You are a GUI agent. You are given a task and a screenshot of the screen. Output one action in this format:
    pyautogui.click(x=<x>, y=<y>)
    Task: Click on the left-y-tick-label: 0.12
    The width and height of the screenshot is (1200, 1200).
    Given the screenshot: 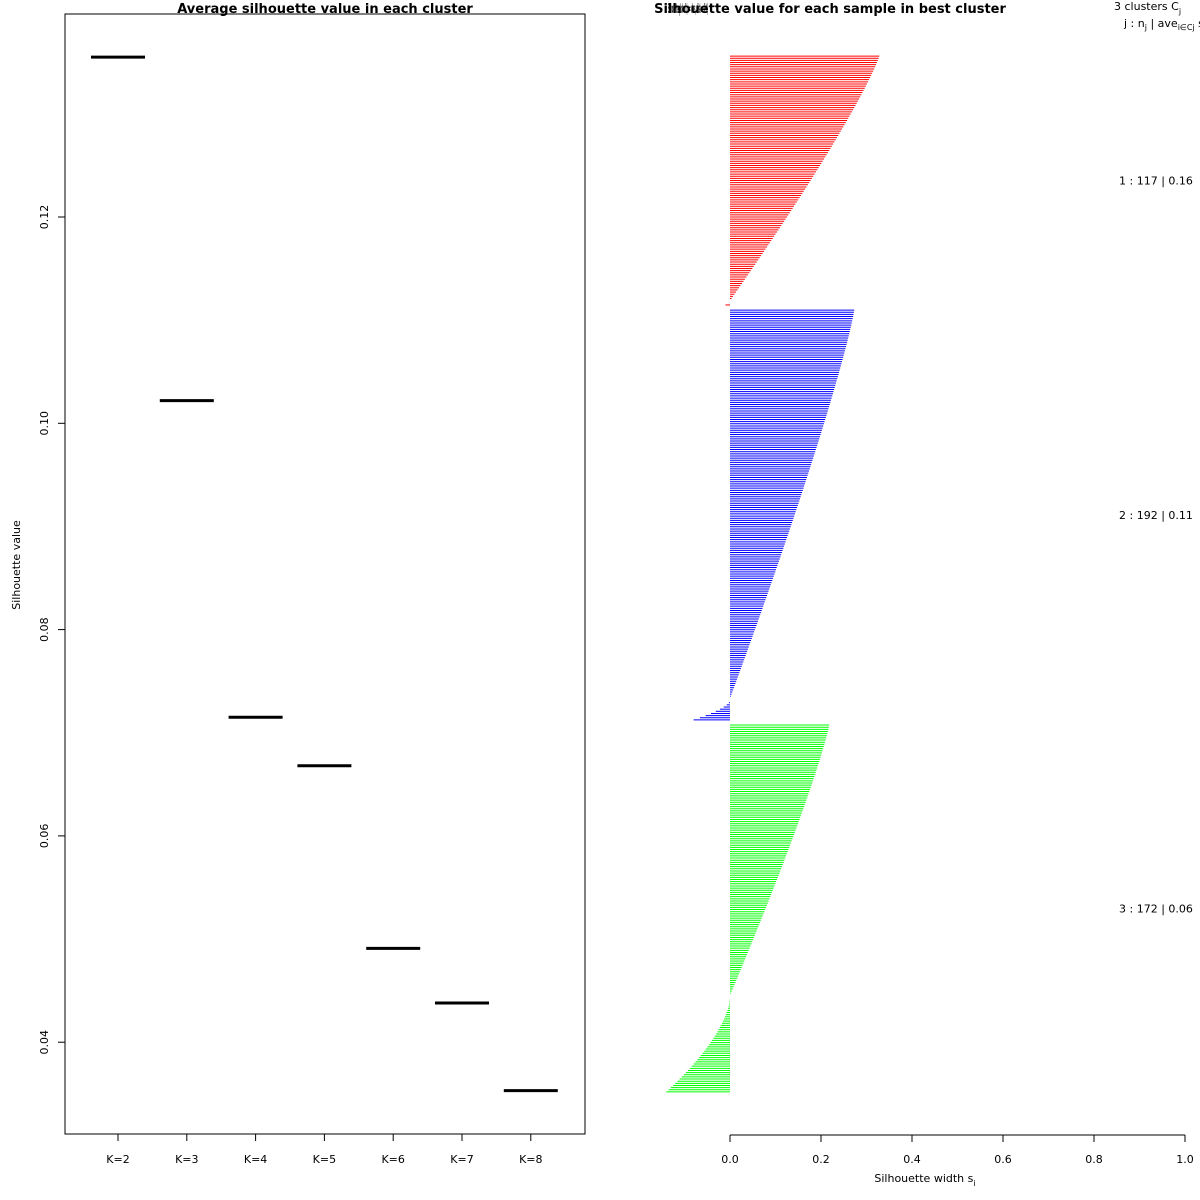 What is the action you would take?
    pyautogui.click(x=44, y=217)
    